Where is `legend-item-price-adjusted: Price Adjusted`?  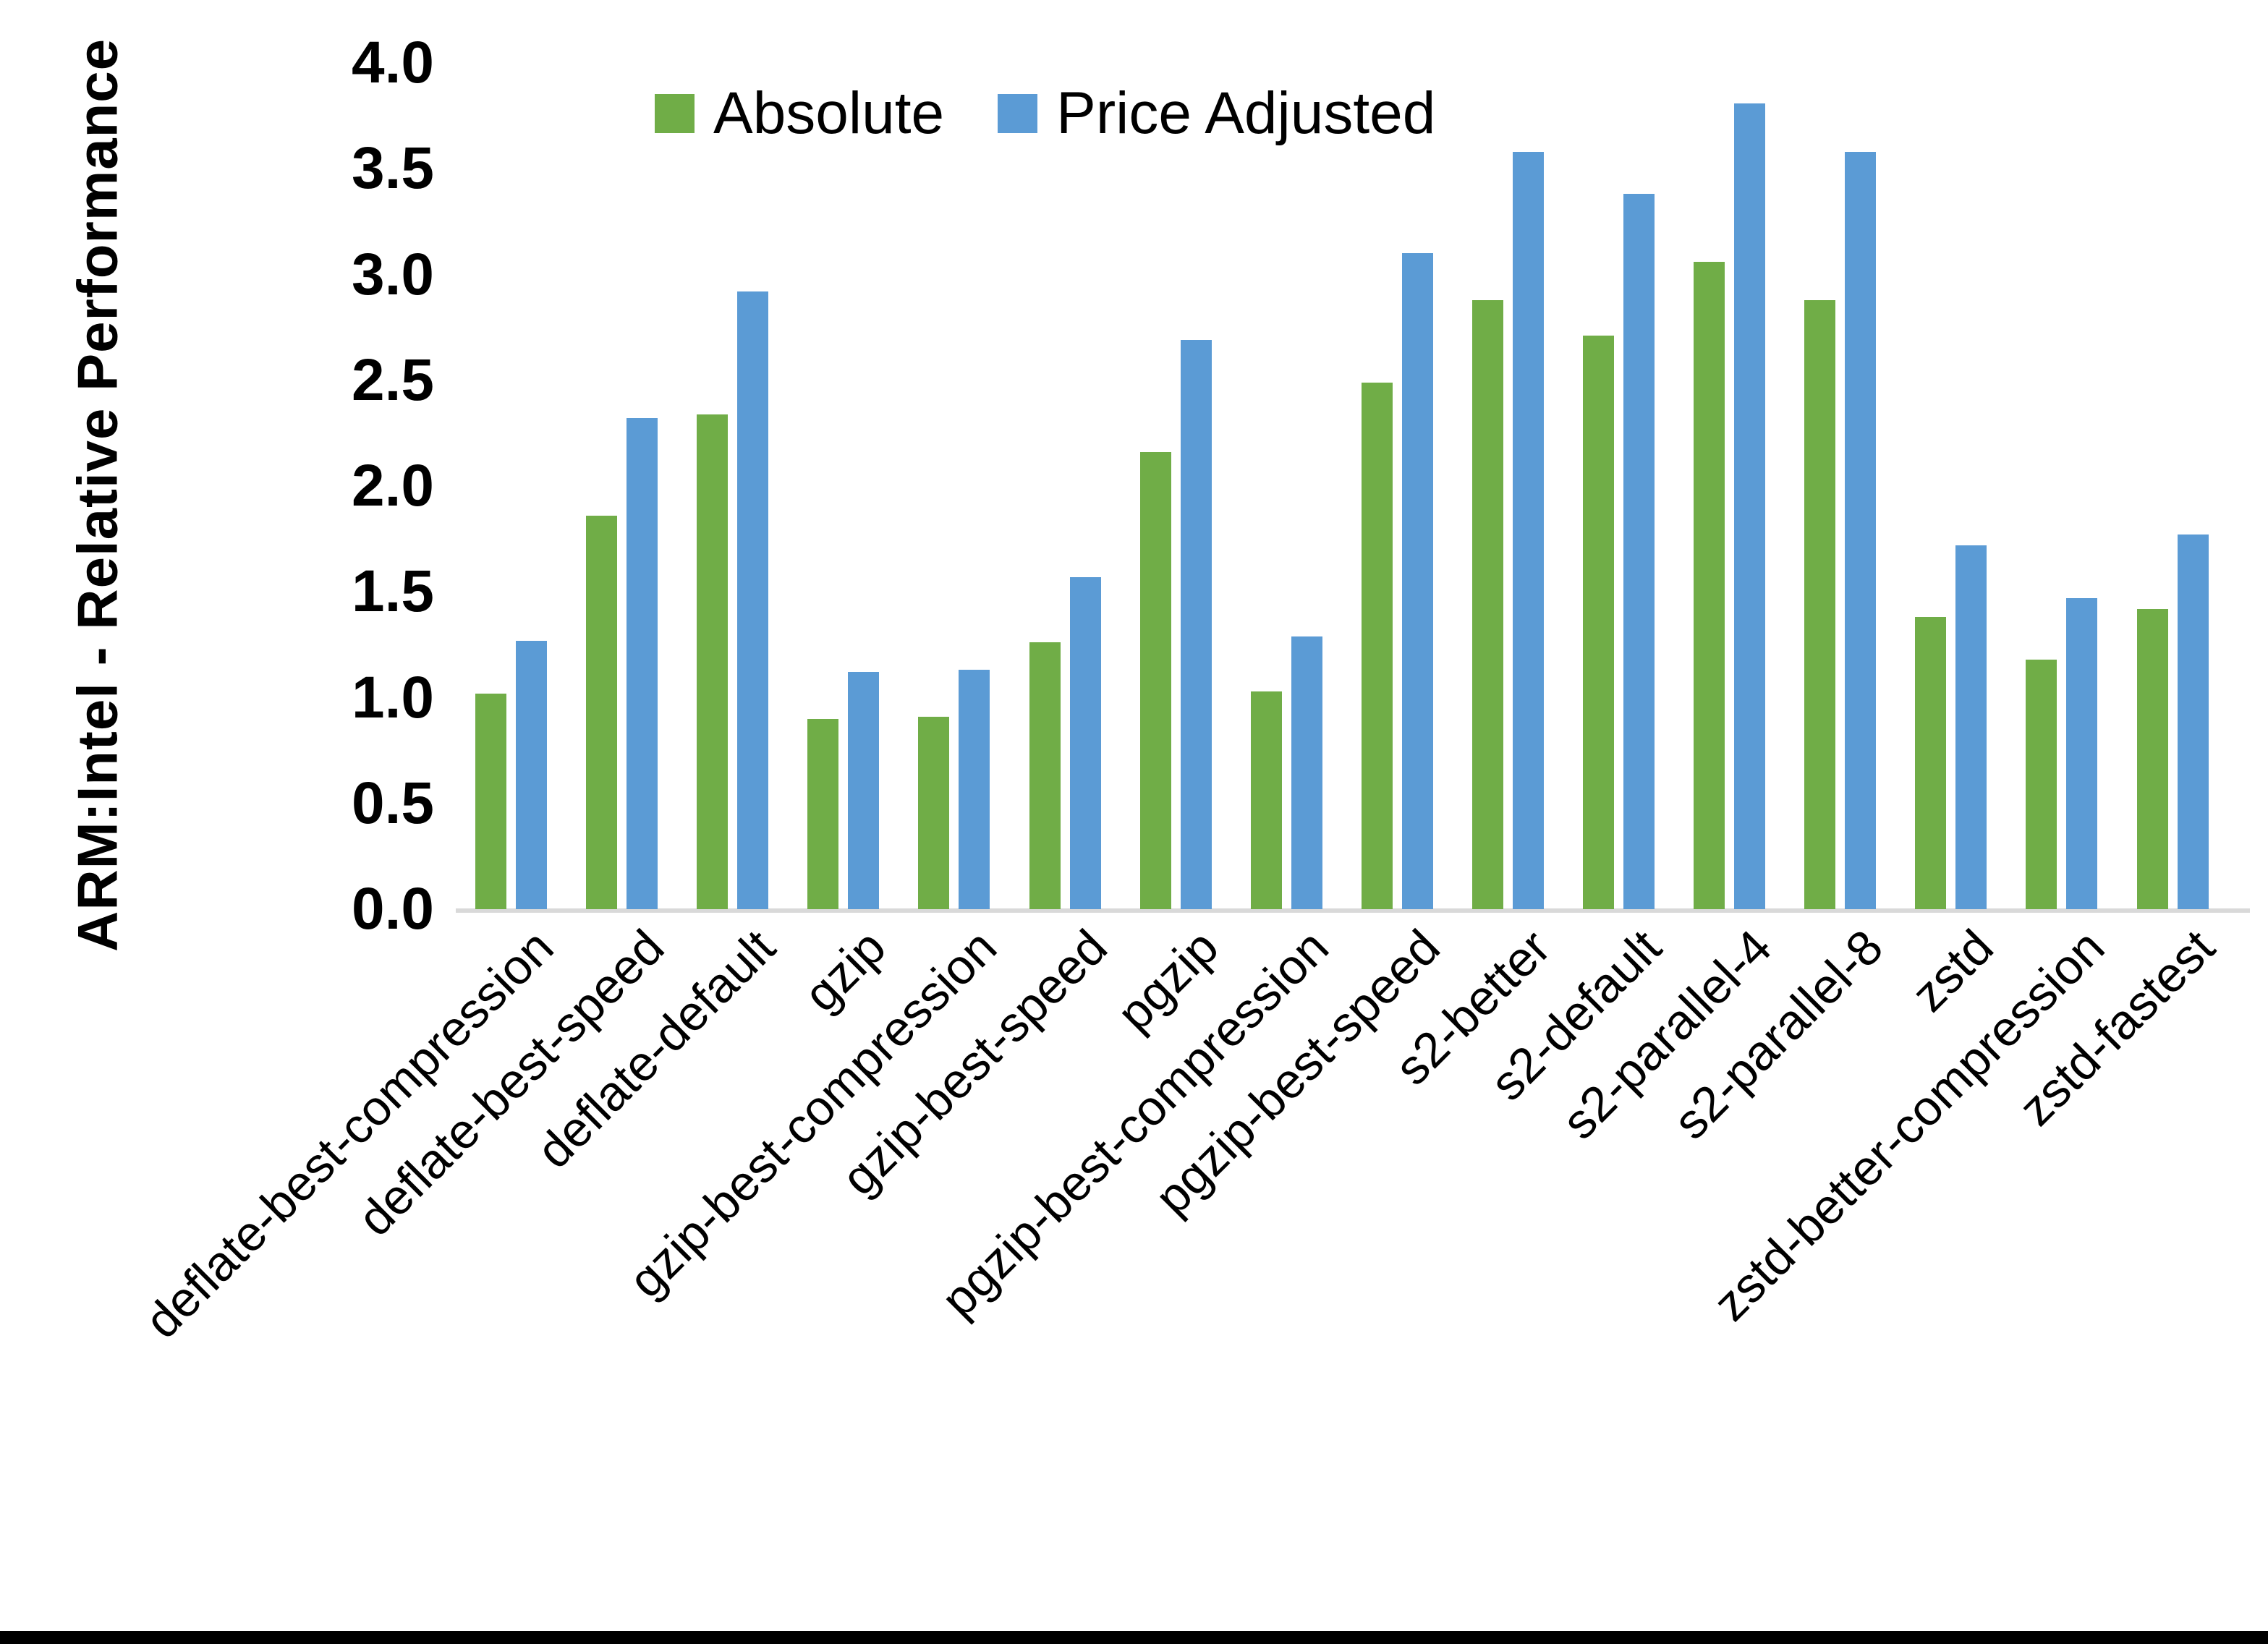 legend-item-price-adjusted: Price Adjusted is located at coordinates (1216, 114).